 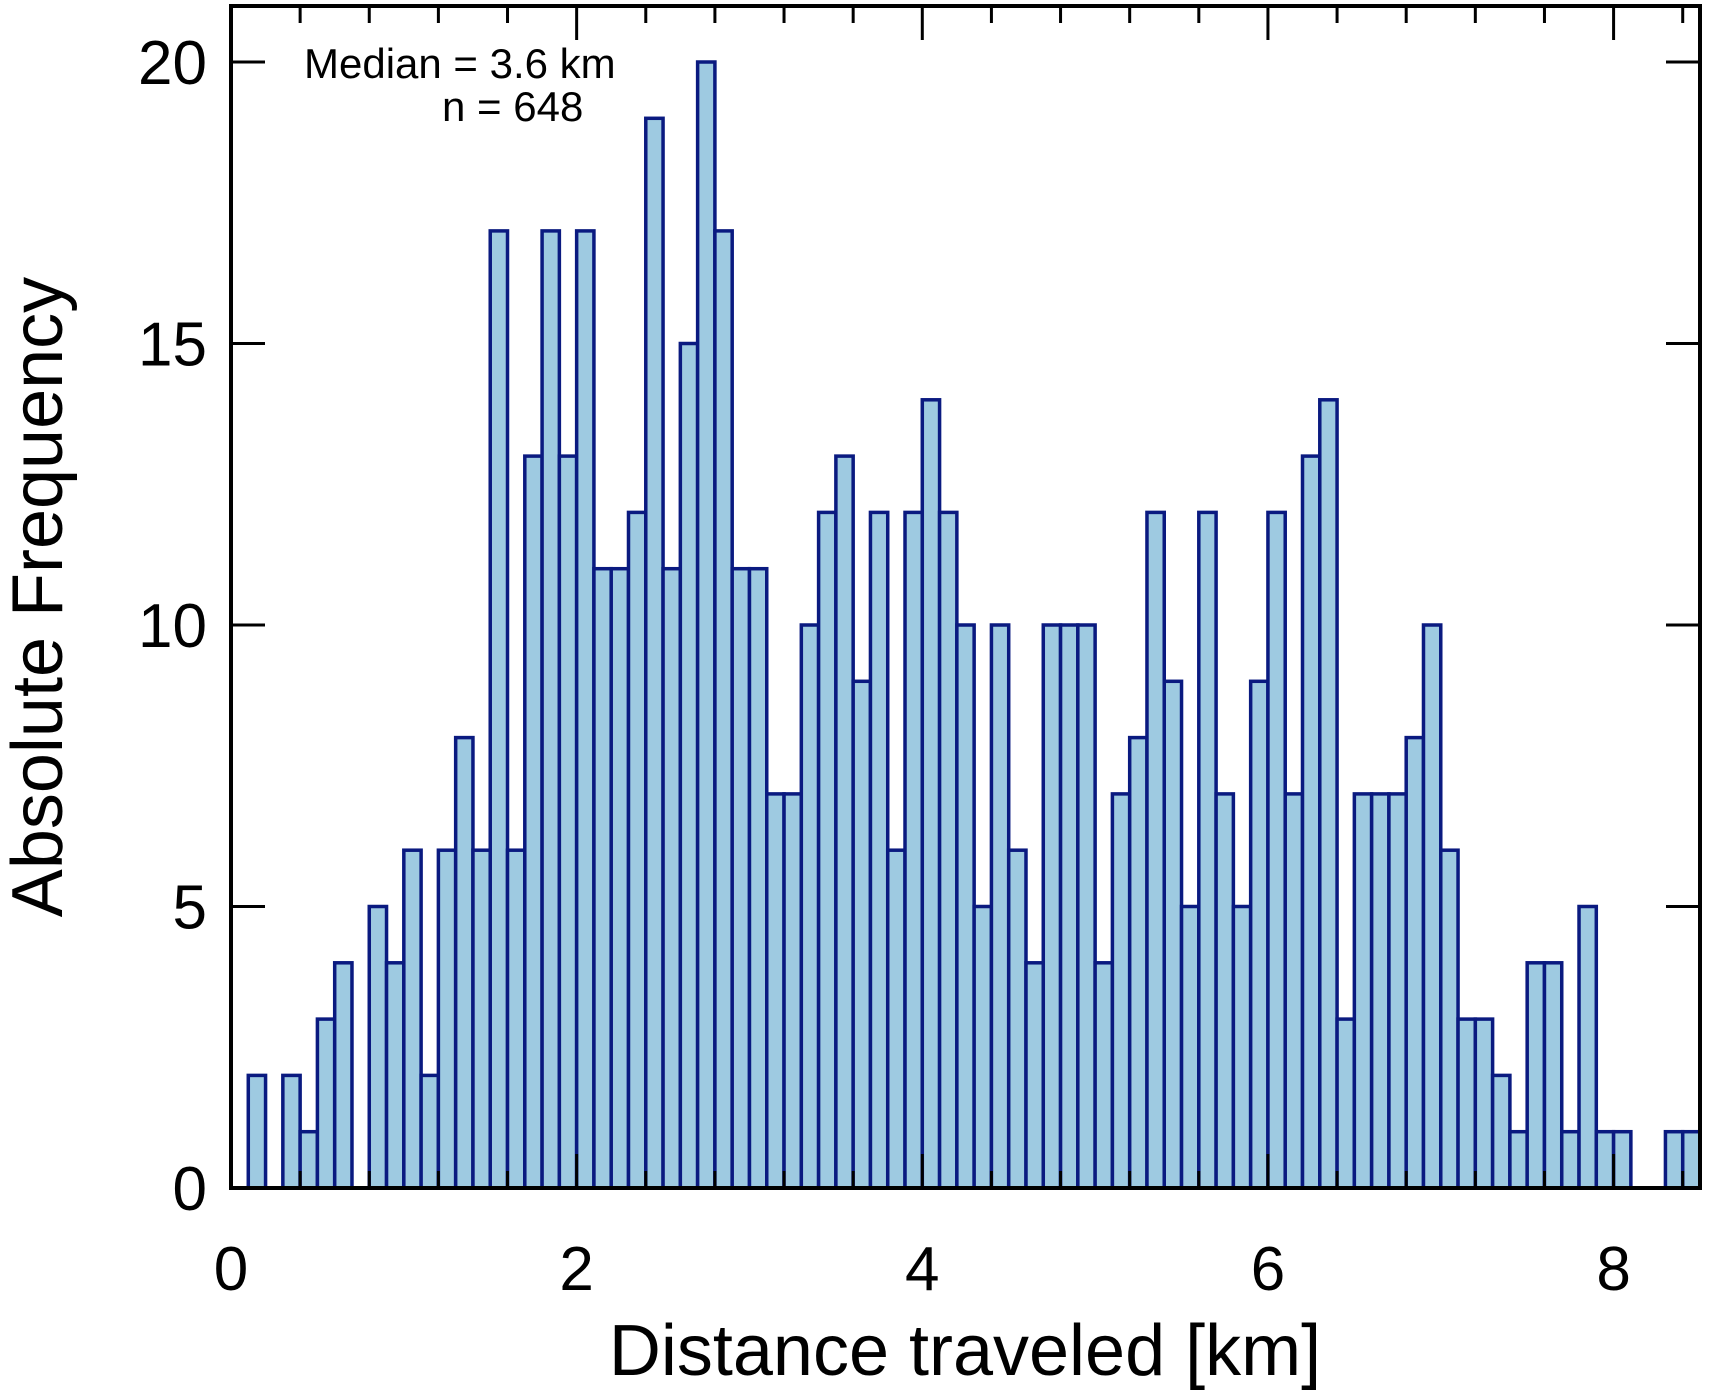 I want to click on y-axis-title: Absolute Frequency, so click(x=39, y=597).